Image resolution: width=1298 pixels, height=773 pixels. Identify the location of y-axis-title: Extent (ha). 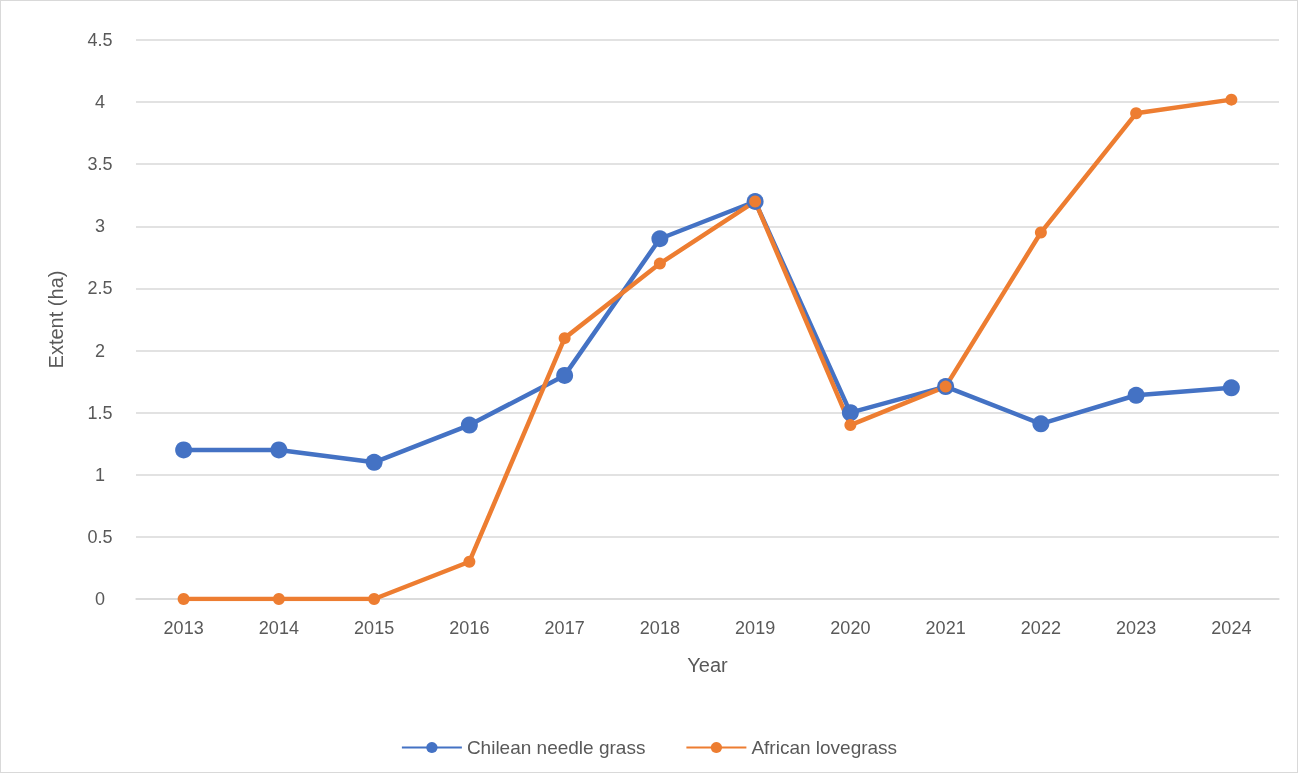
(56, 319).